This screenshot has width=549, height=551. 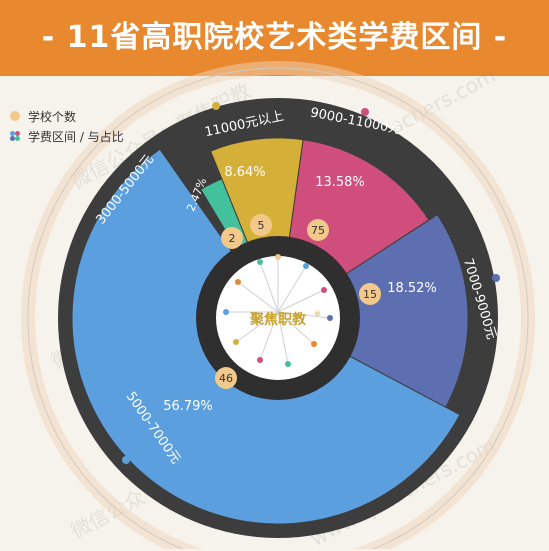 I want to click on legend-item-fee-range: 学费区间 / 与占比, so click(x=67, y=136).